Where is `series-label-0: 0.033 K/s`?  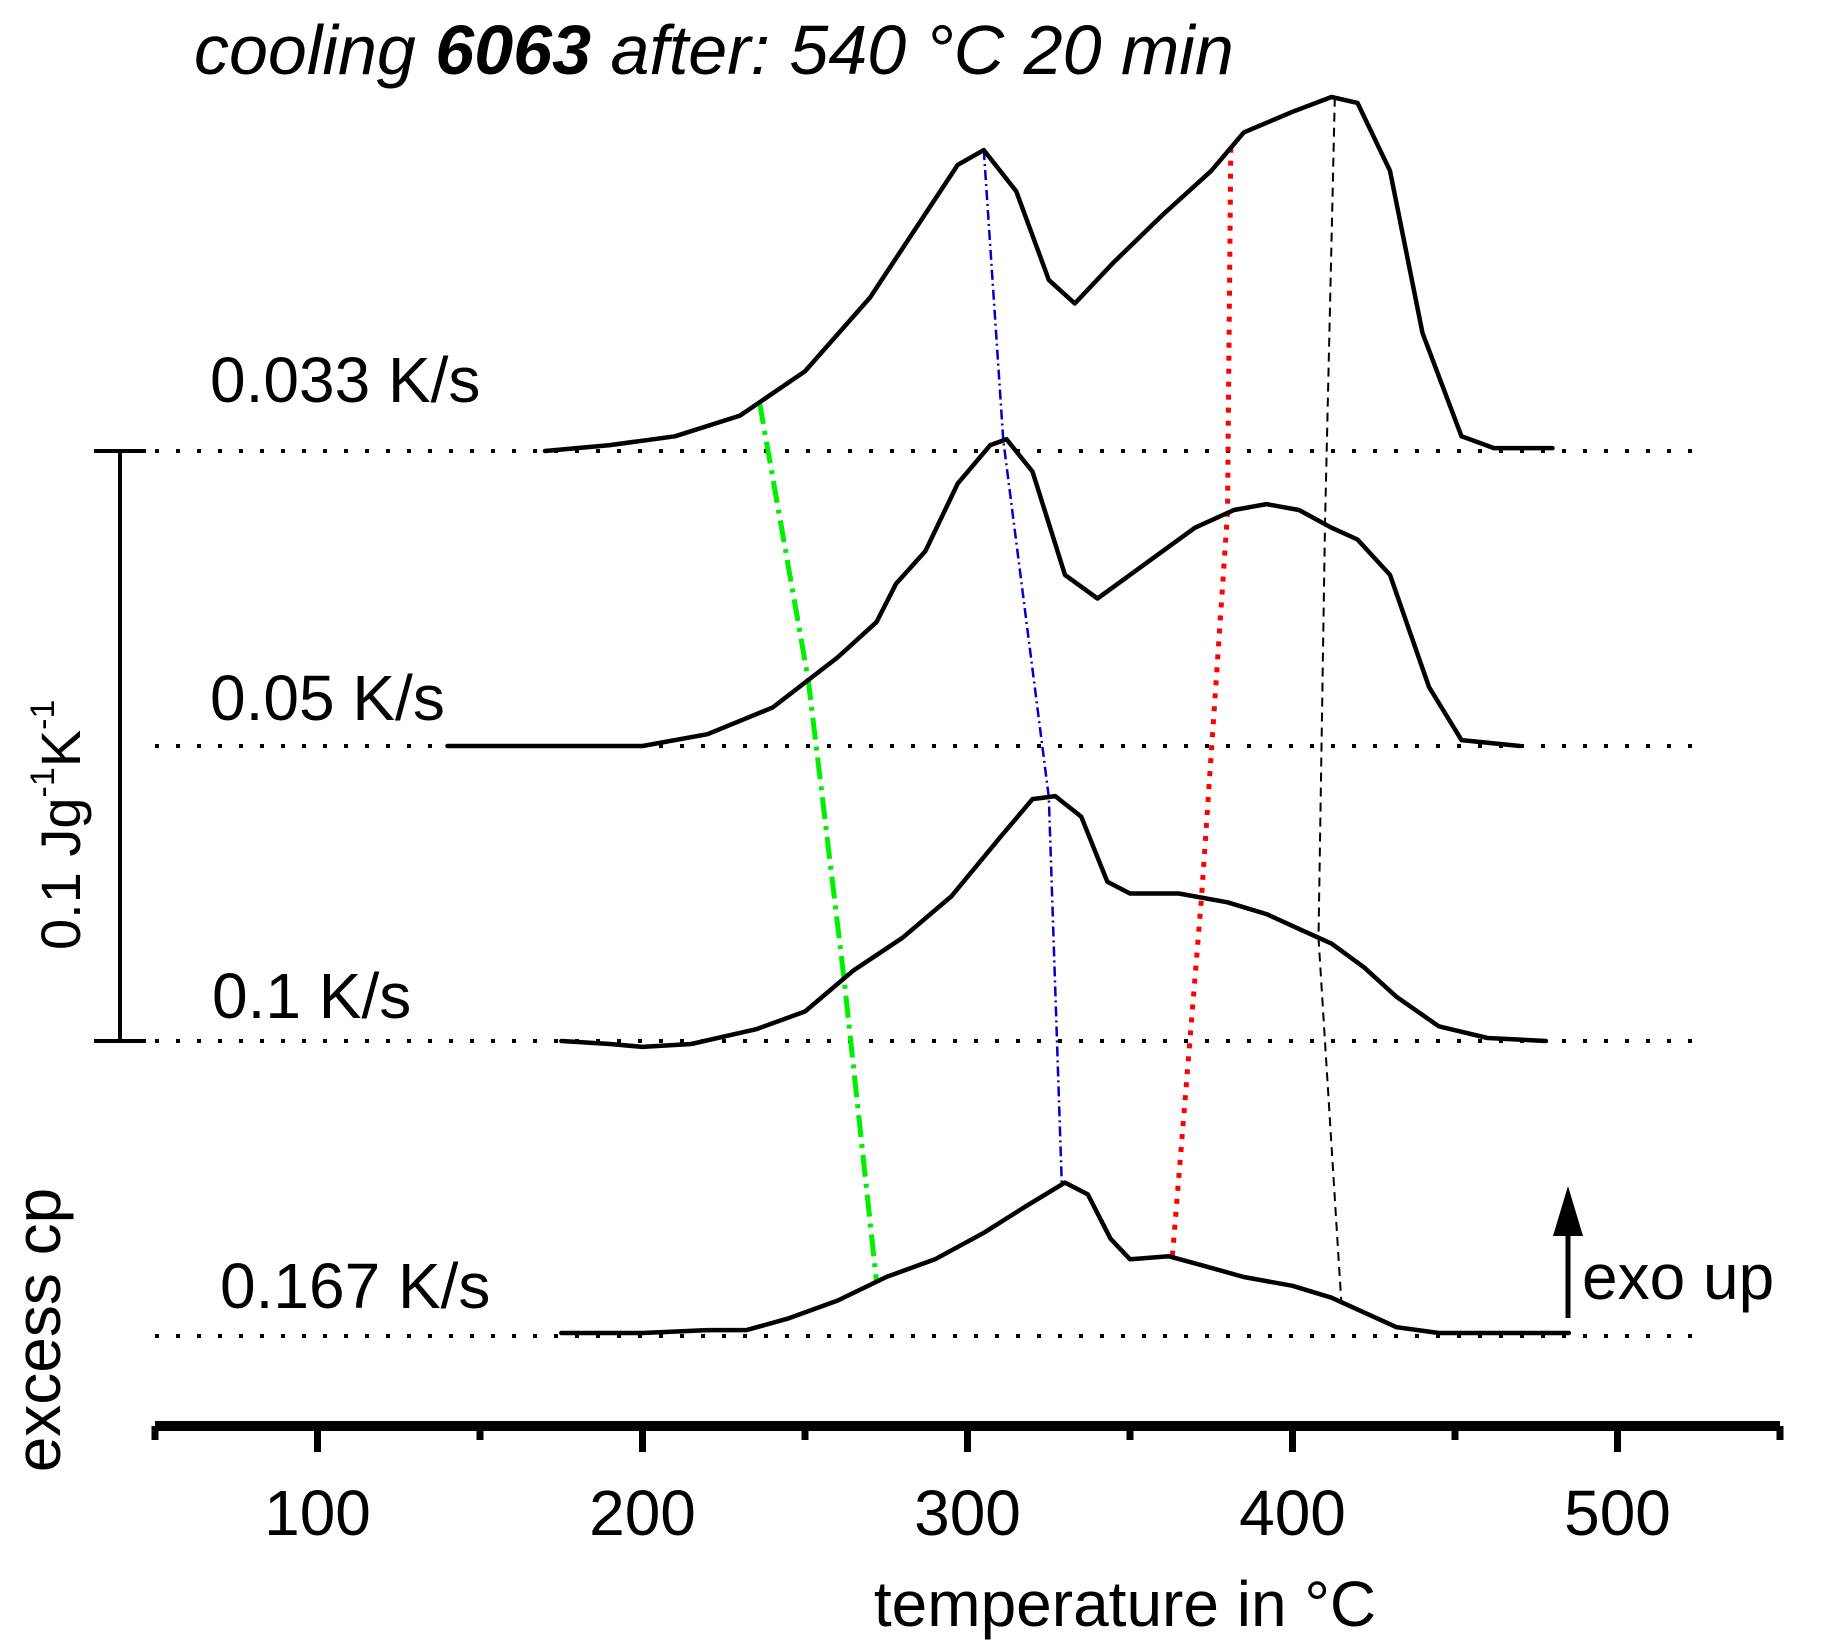
series-label-0: 0.033 K/s is located at coordinates (345, 380).